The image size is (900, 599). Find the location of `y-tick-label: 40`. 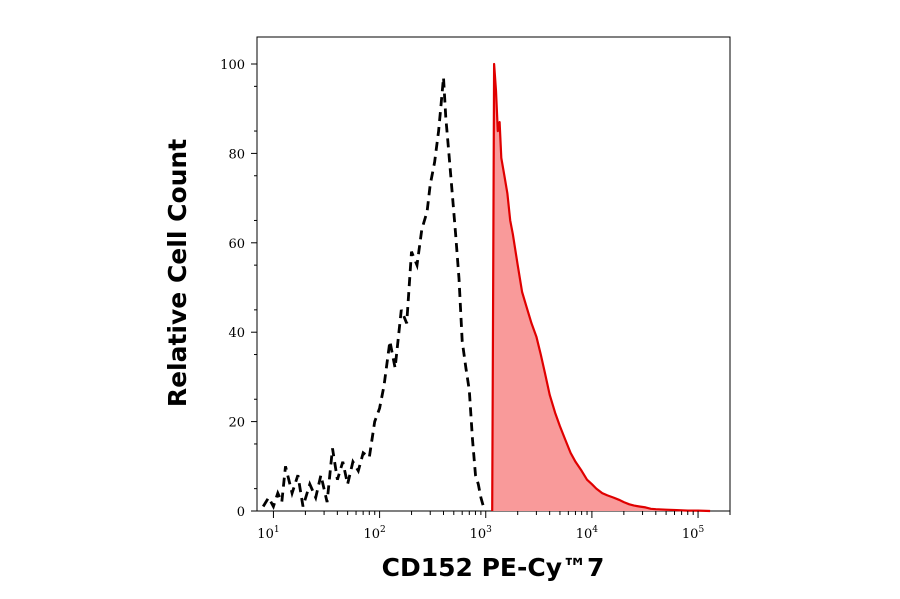

y-tick-label: 40 is located at coordinates (236, 333).